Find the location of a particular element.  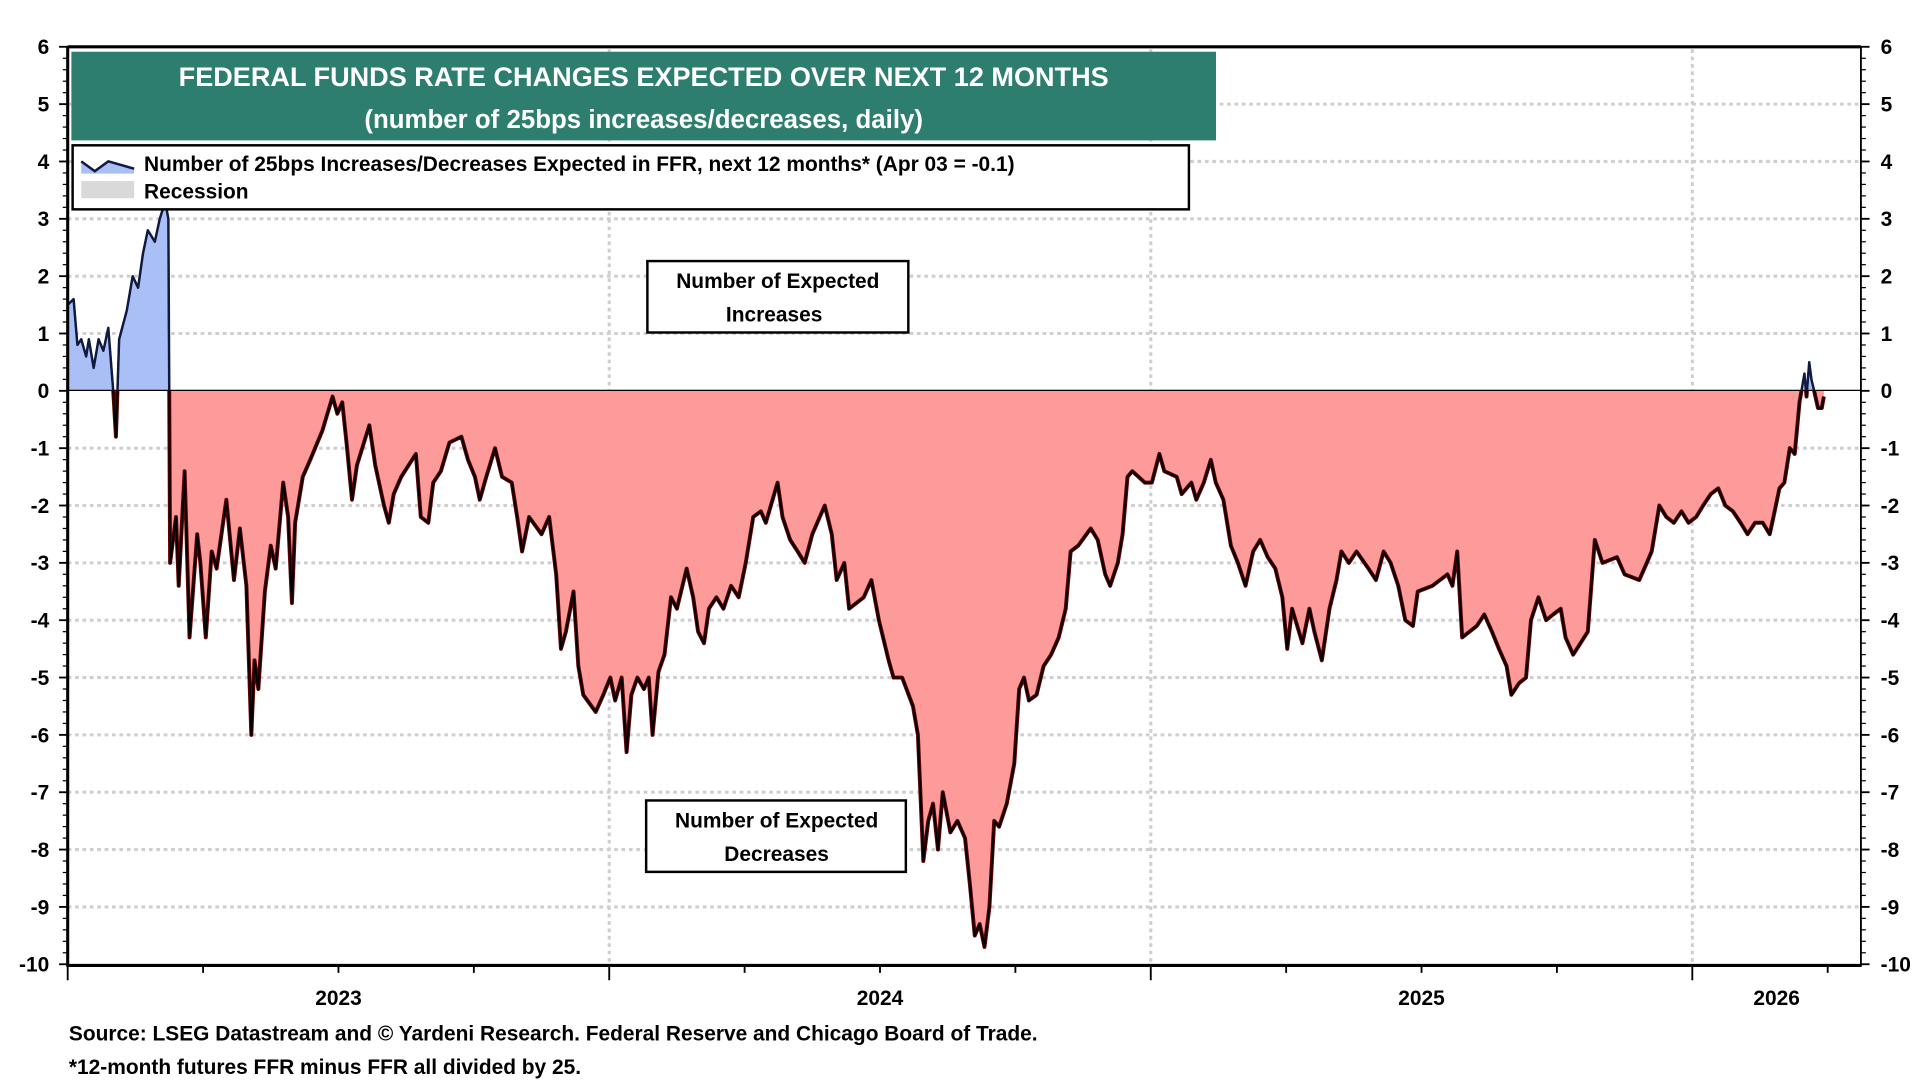

y-tick-label-left: -8 is located at coordinates (40, 850).